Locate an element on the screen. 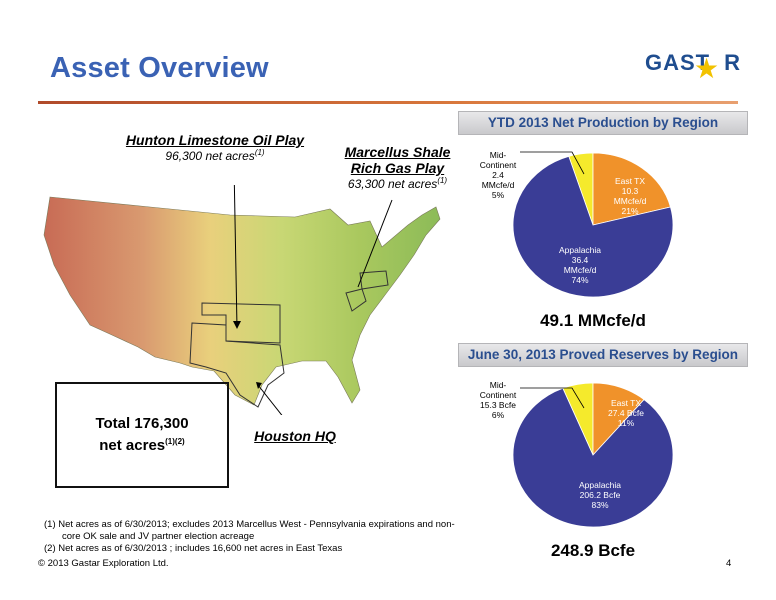 This screenshot has width=776, height=600. reserves-header: June 30, 2013 Proved Reserves by Region is located at coordinates (603, 355).